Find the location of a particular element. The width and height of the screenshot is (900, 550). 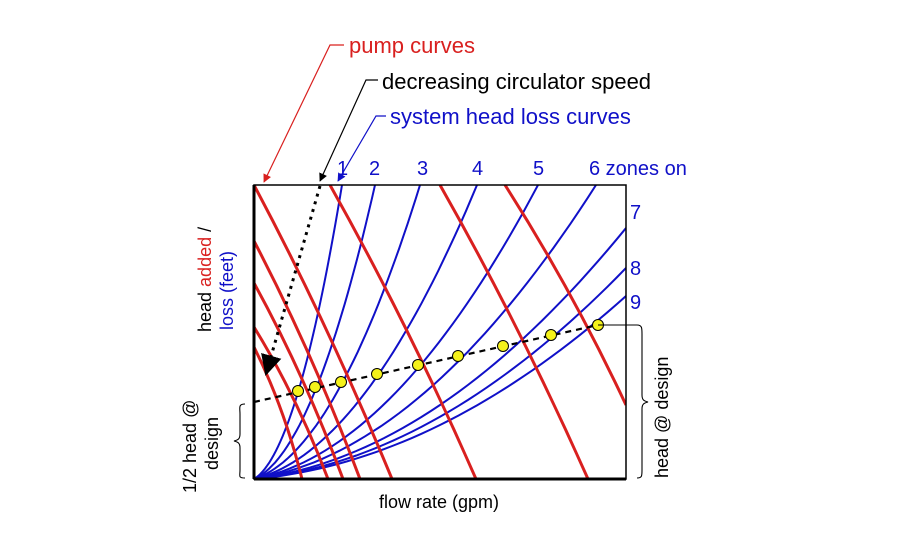

half-head-label-line1: 1/2 head @ is located at coordinates (190, 446).